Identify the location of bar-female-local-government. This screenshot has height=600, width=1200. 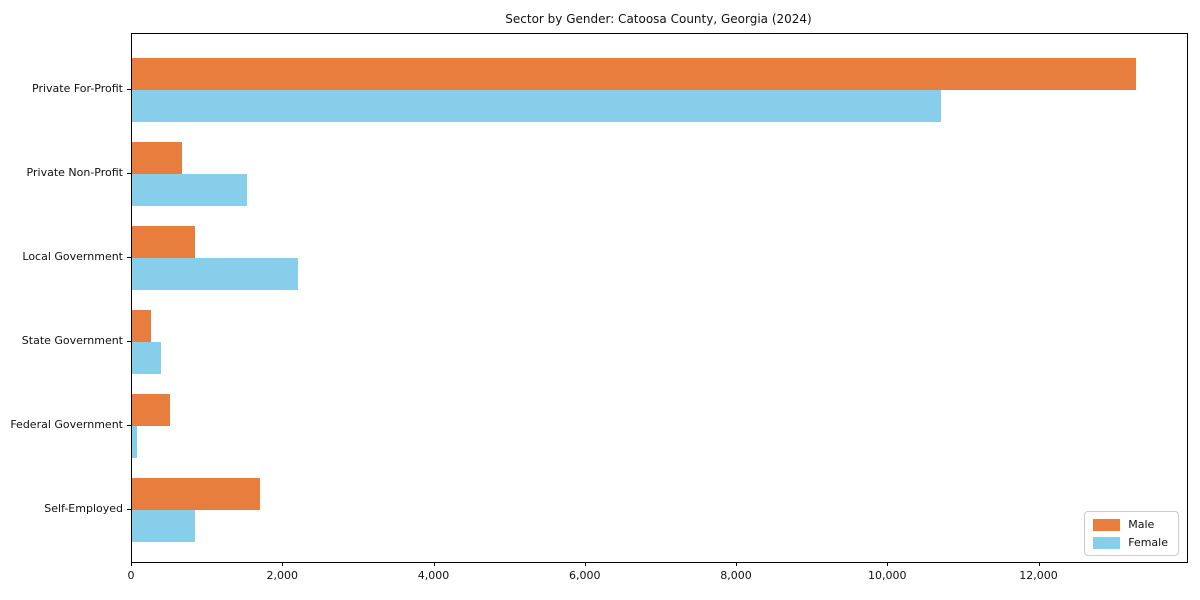
(215, 274).